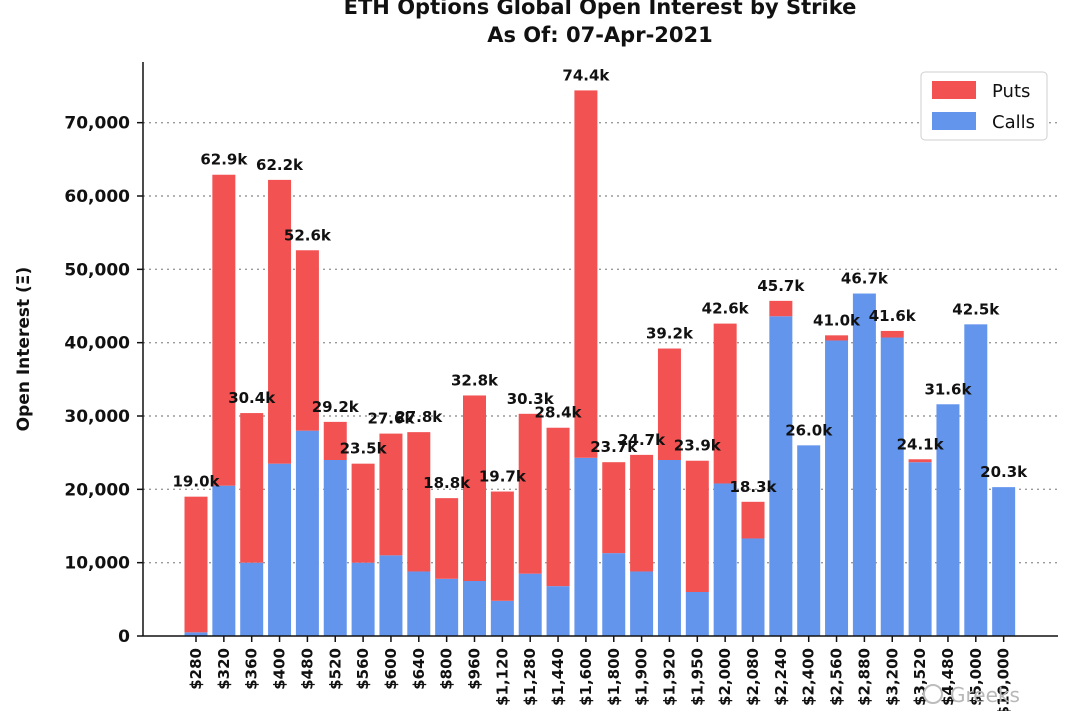 This screenshot has height=711, width=1080. What do you see at coordinates (447, 669) in the screenshot?
I see `x-tick-label: $800` at bounding box center [447, 669].